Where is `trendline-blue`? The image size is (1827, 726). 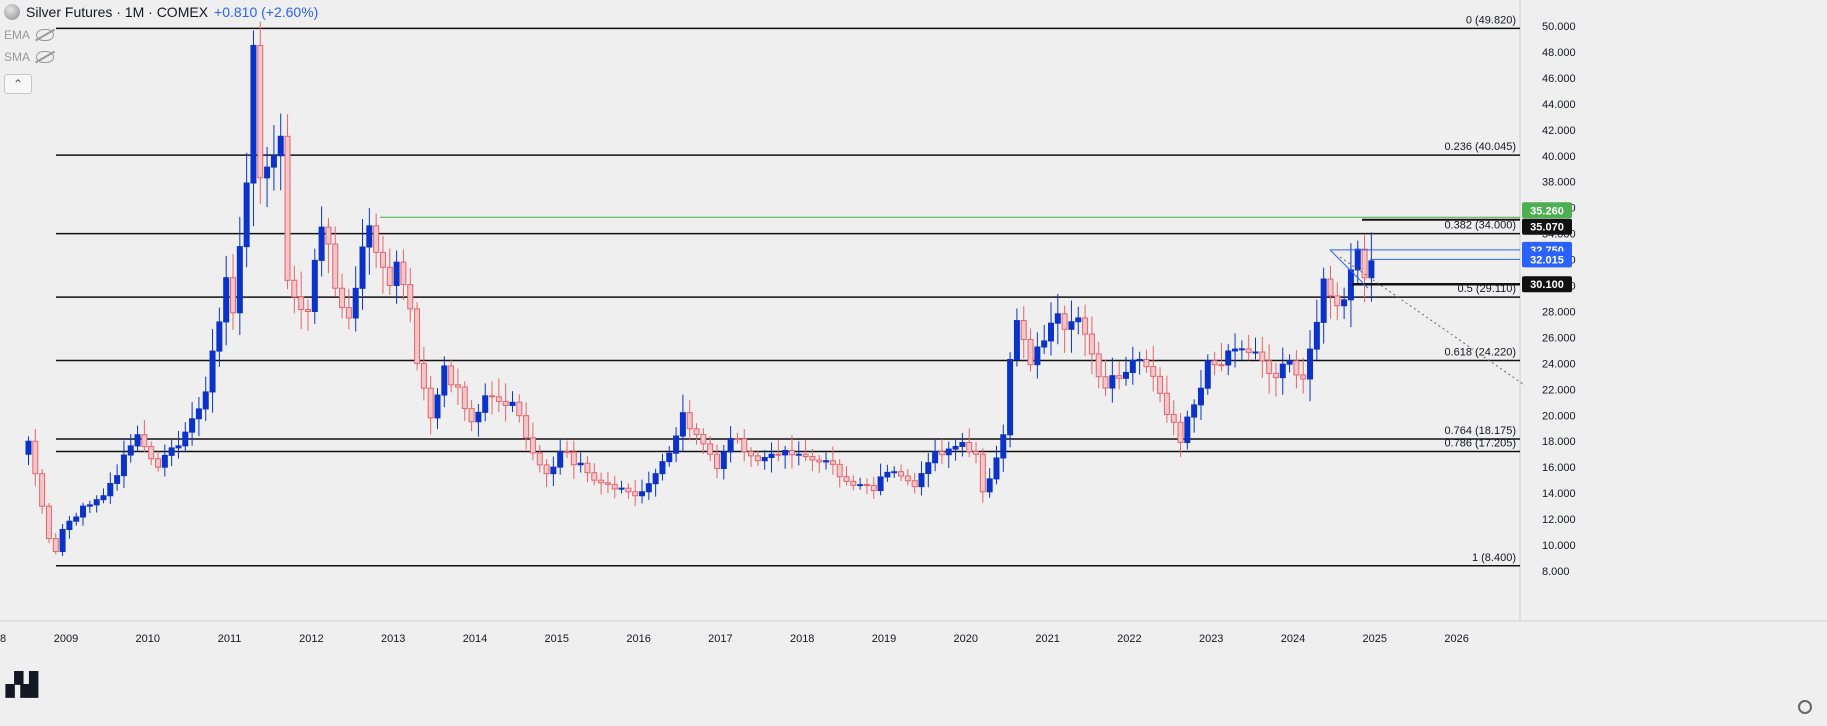 trendline-blue is located at coordinates (1349, 269).